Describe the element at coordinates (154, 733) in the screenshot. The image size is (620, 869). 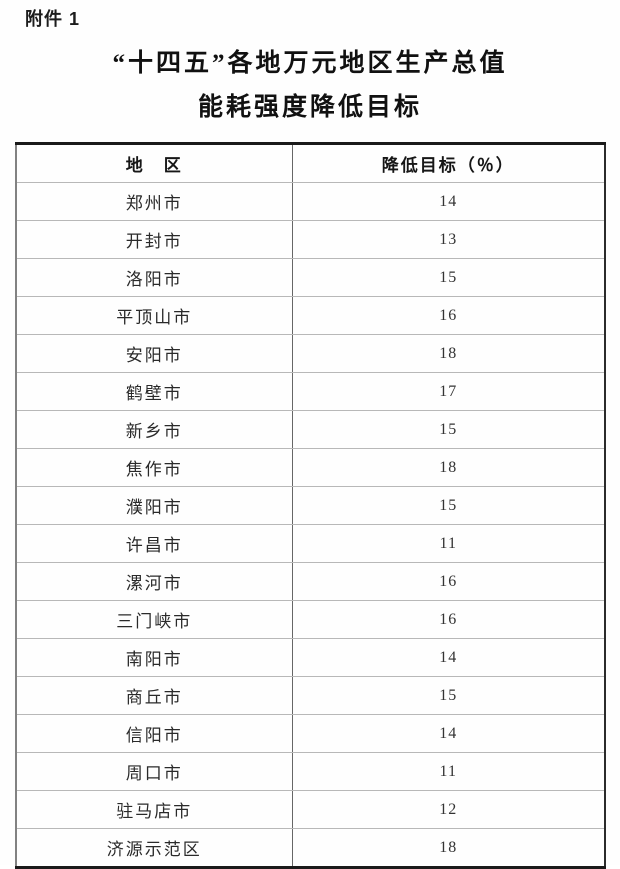
I see `region-cell: 信阳市` at that location.